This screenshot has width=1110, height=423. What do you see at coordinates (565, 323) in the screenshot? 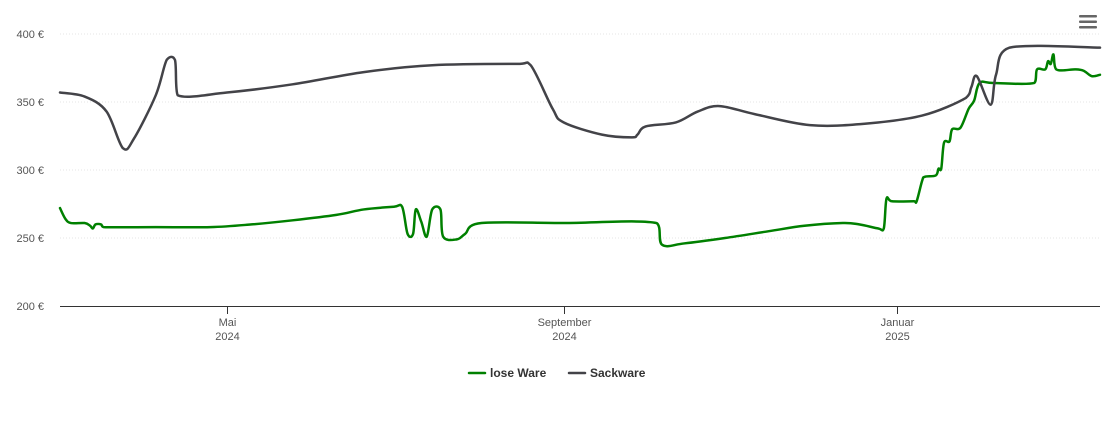
I see `x-tick-label: September` at bounding box center [565, 323].